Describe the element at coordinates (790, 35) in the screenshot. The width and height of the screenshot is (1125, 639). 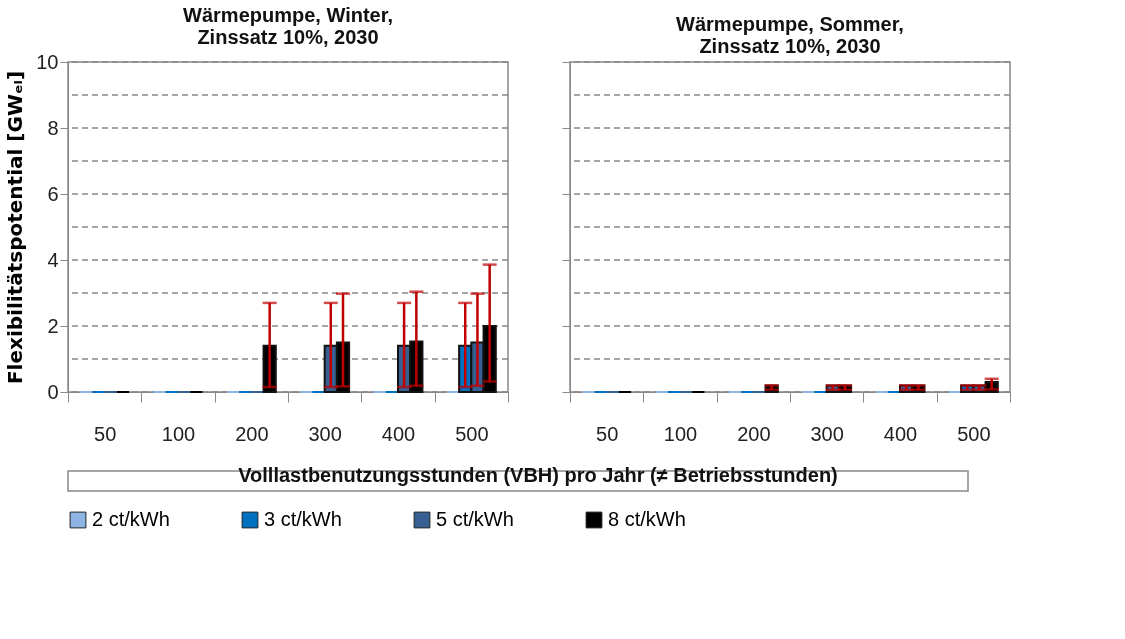
I see `chart-title: Wärmepumpe, Sommer, Zinssatz 10%, 2030` at that location.